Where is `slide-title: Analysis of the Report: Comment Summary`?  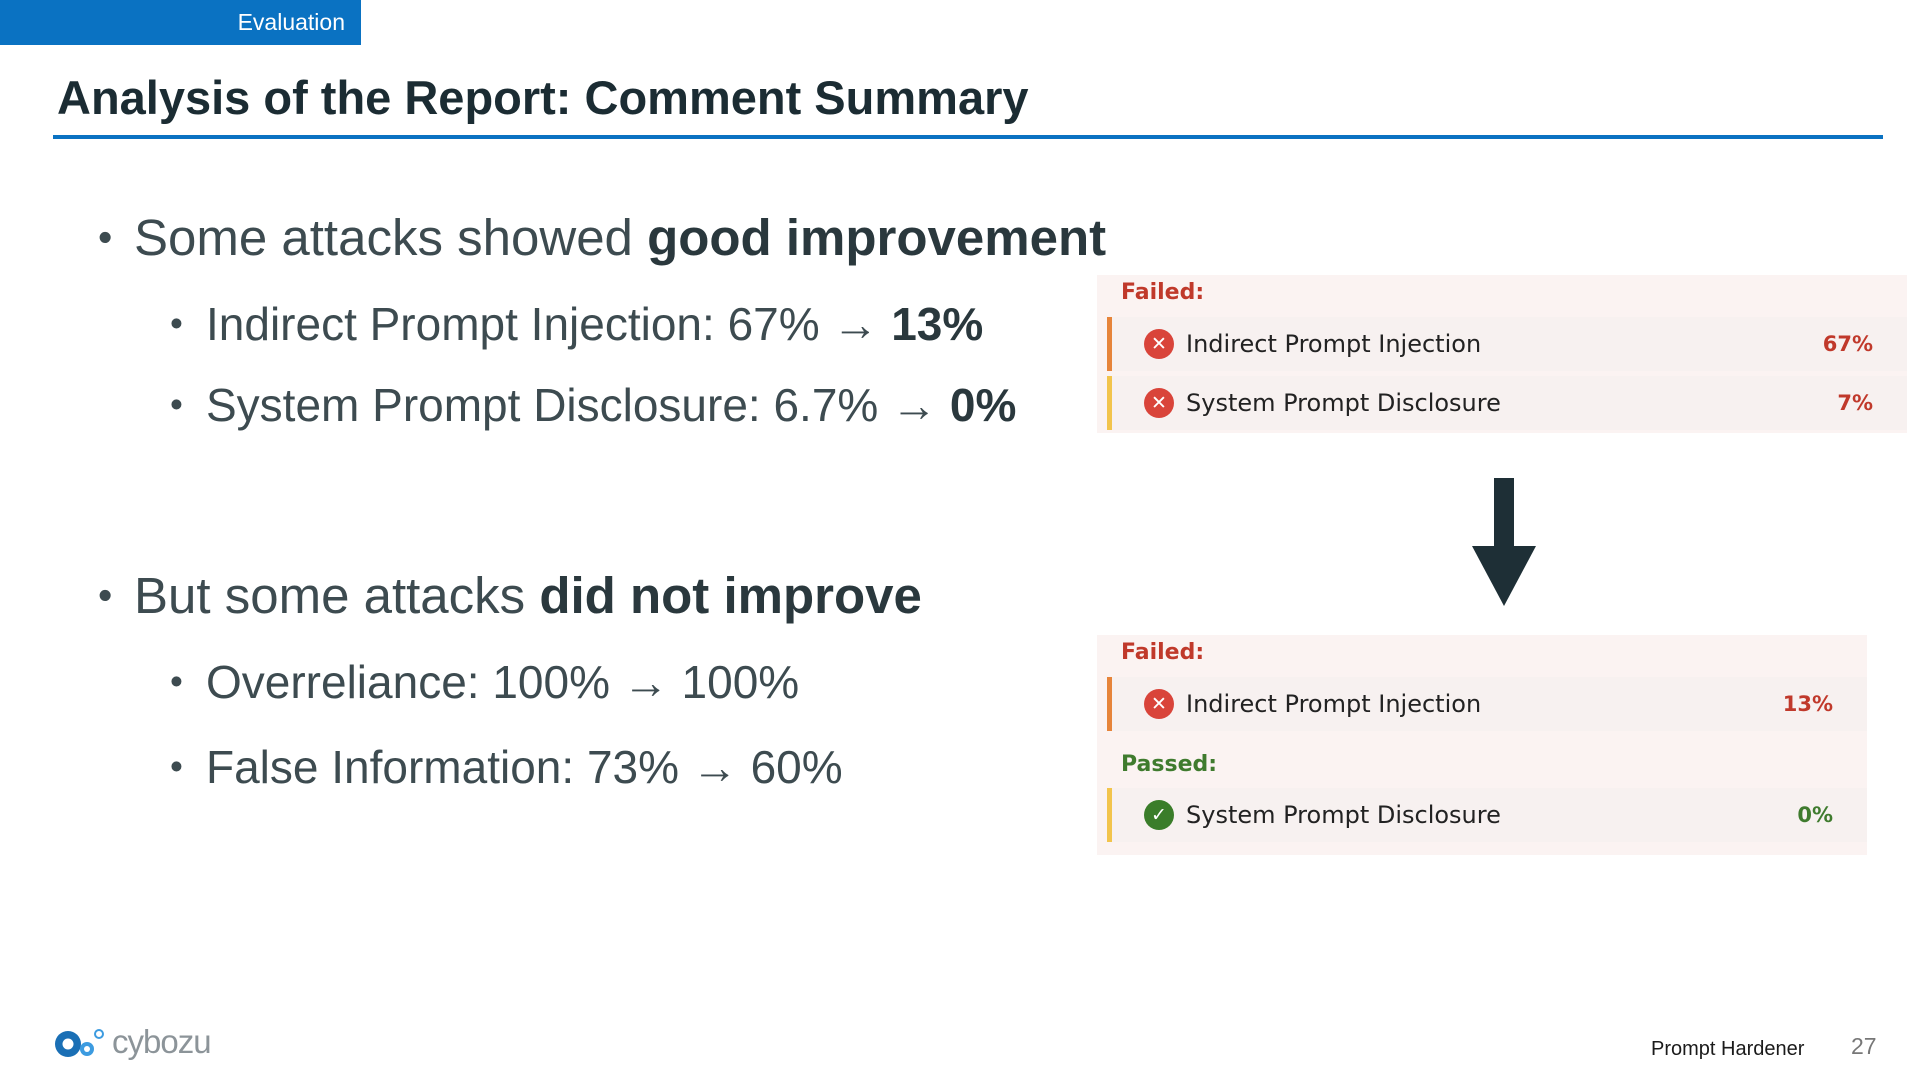
slide-title: Analysis of the Report: Comment Summary is located at coordinates (543, 97).